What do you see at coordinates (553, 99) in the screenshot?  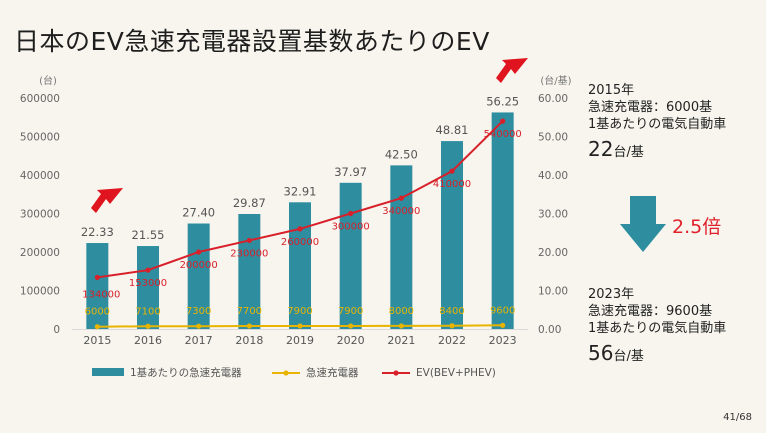 I see `right-tick-label: 60.00` at bounding box center [553, 99].